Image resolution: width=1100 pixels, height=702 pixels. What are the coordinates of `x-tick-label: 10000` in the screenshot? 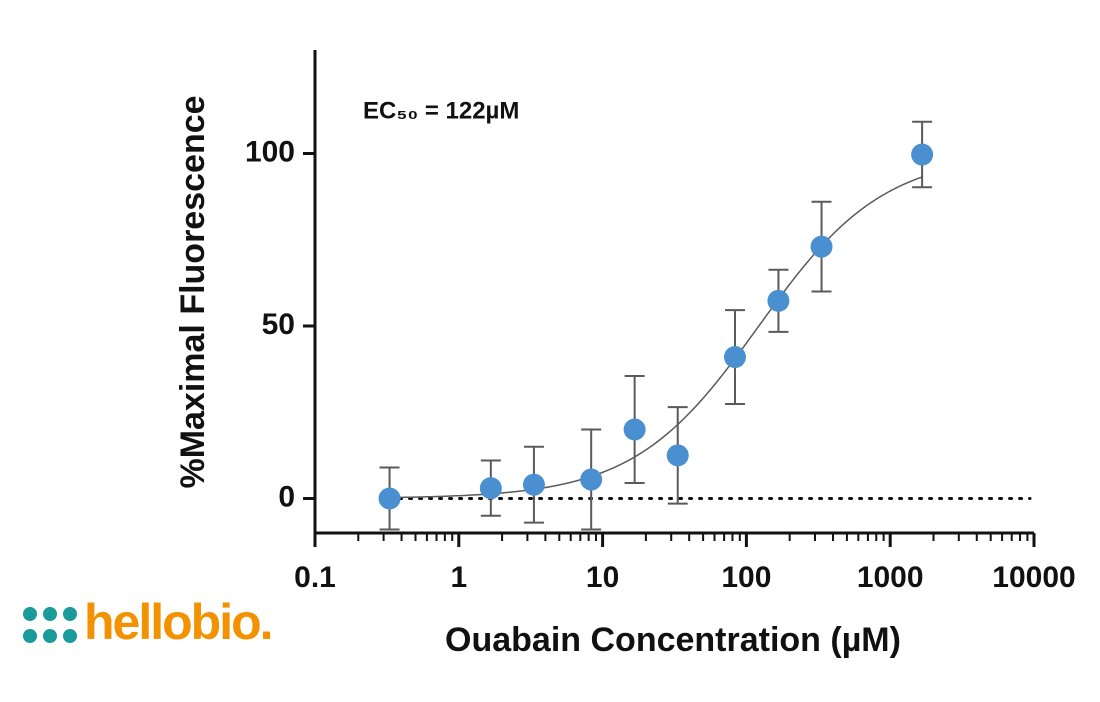 It's located at (1033, 577).